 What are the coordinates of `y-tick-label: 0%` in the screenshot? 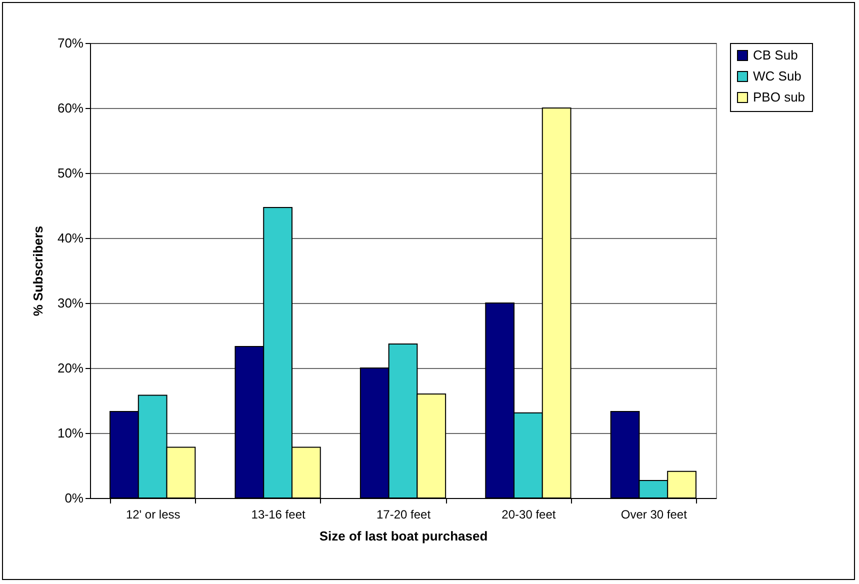 It's located at (74, 498).